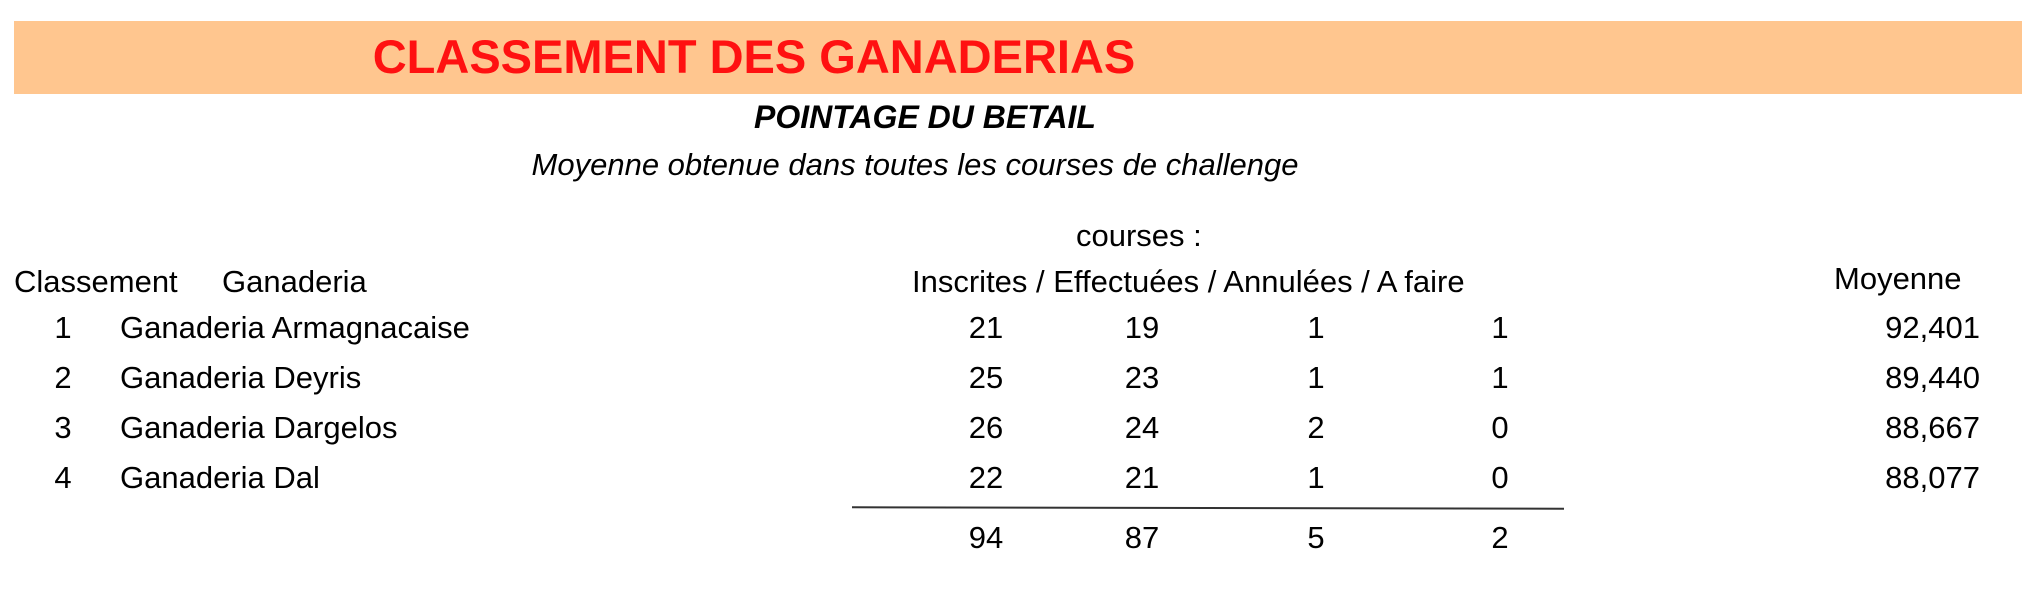 This screenshot has width=2036, height=599. What do you see at coordinates (294, 281) in the screenshot?
I see `column-header-ganaderia: Ganaderia` at bounding box center [294, 281].